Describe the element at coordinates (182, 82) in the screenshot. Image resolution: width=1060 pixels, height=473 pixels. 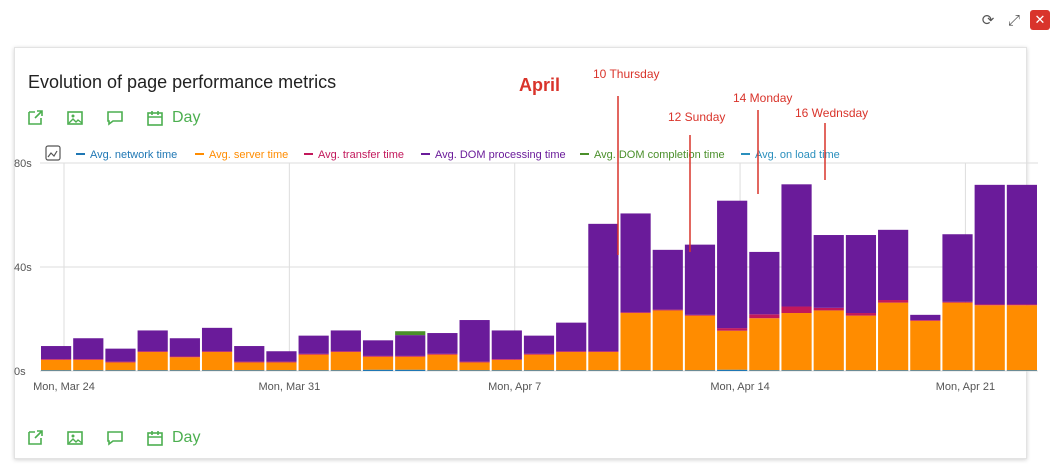
I see `chart-title: Evolution of page performance metrics` at that location.